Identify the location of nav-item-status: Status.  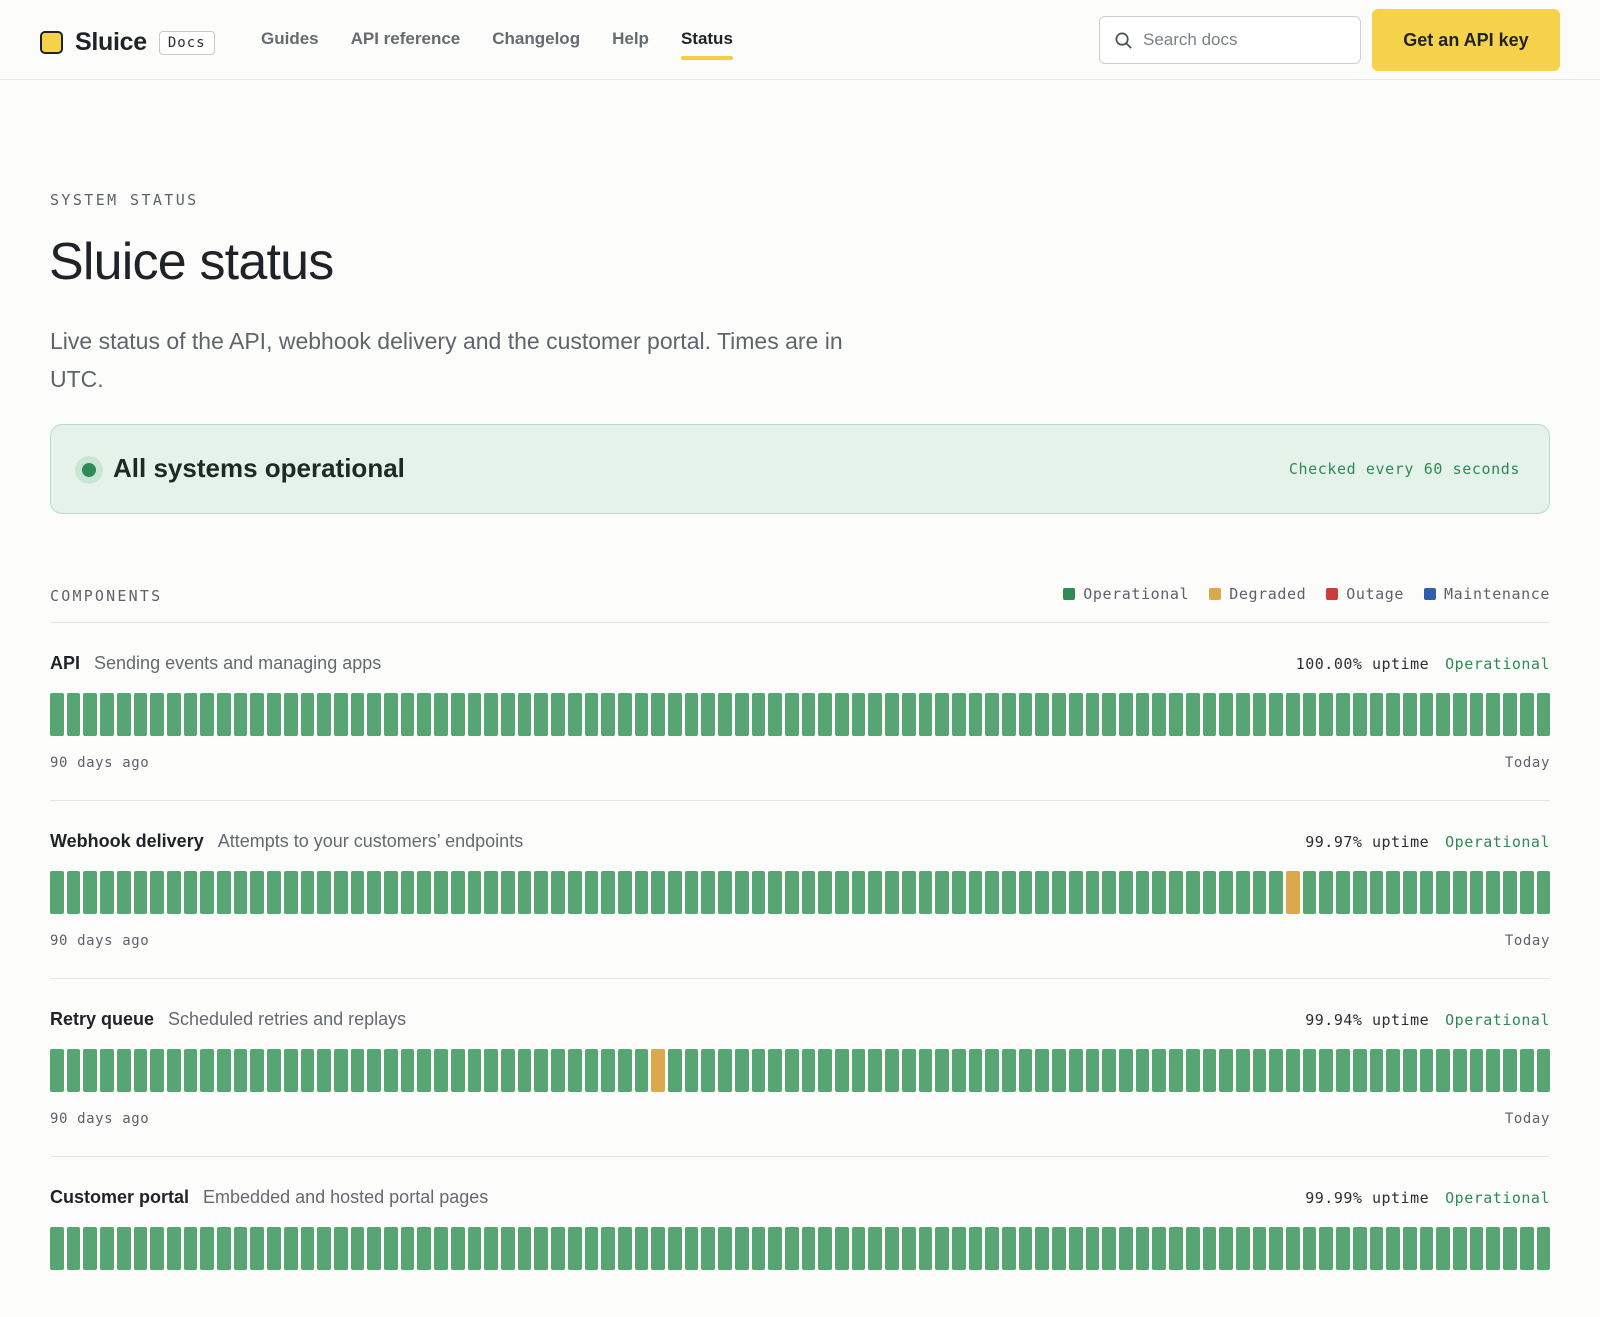
(706, 40).